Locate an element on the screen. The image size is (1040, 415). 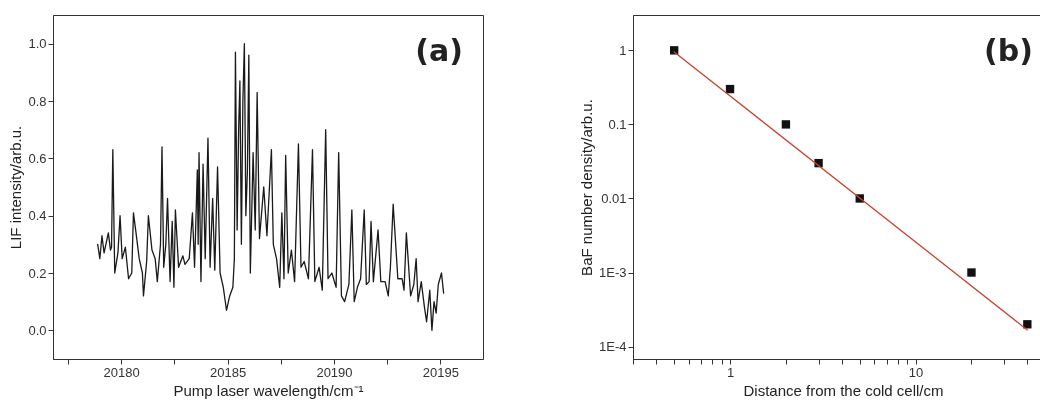
y-tick-label: 0.8 is located at coordinates (37, 101).